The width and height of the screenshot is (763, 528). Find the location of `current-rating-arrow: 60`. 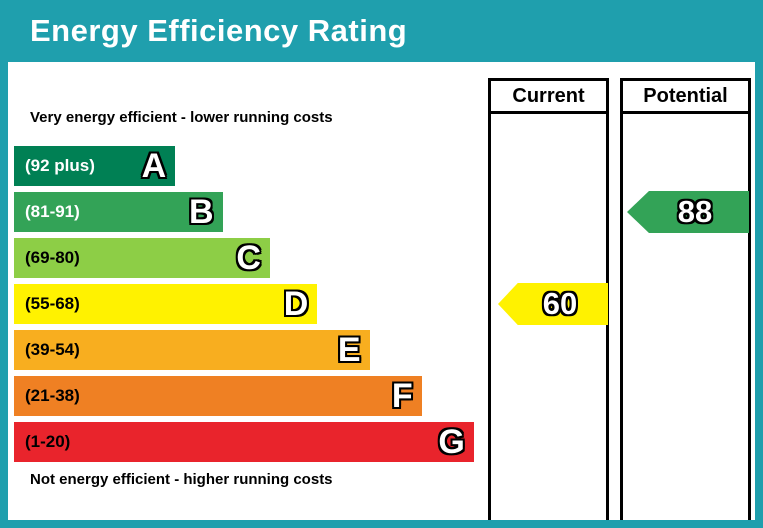

current-rating-arrow: 60 is located at coordinates (553, 304).